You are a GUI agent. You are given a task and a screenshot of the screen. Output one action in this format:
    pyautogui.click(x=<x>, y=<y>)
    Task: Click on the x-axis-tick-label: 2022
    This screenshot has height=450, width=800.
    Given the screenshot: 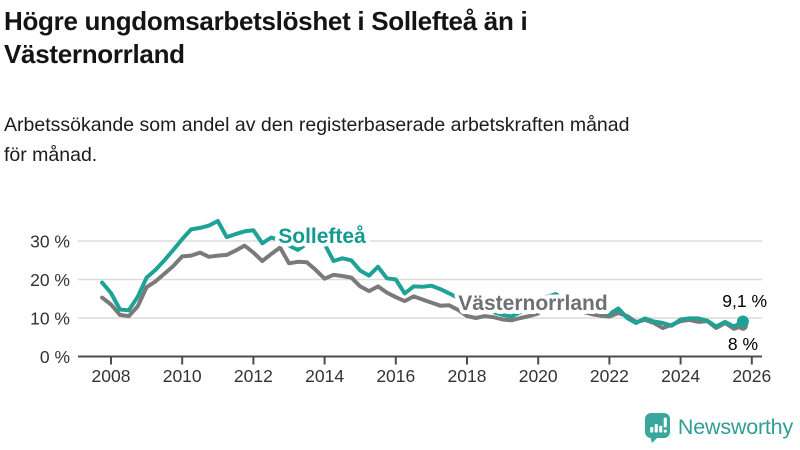 What is the action you would take?
    pyautogui.click(x=609, y=376)
    